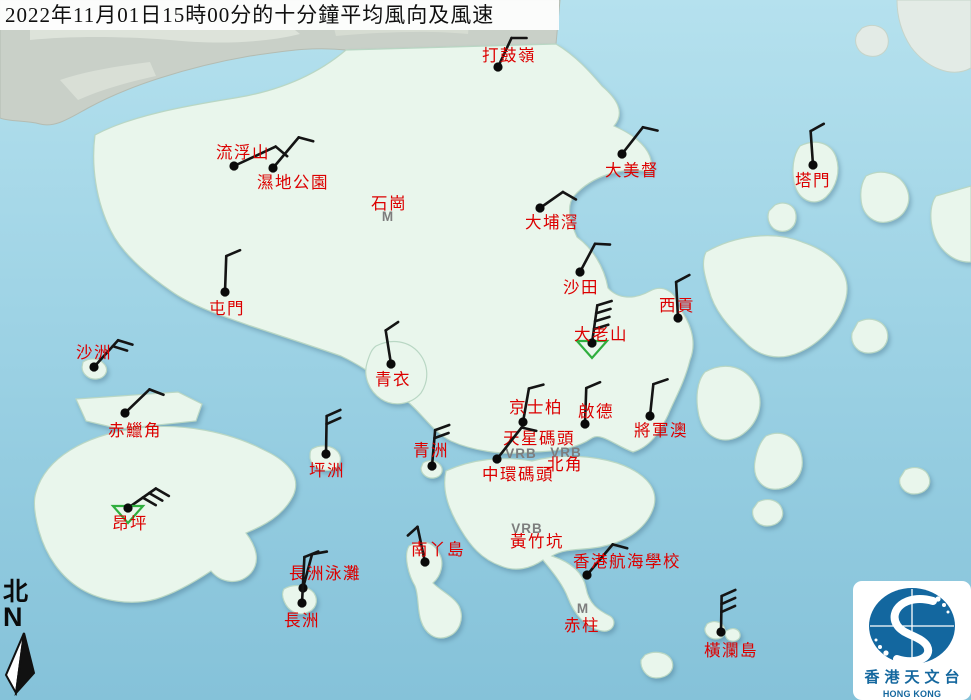 Image resolution: width=971 pixels, height=700 pixels. What do you see at coordinates (325, 573) in the screenshot?
I see `station-label-cheung-chau-beach: 長洲泳灘` at bounding box center [325, 573].